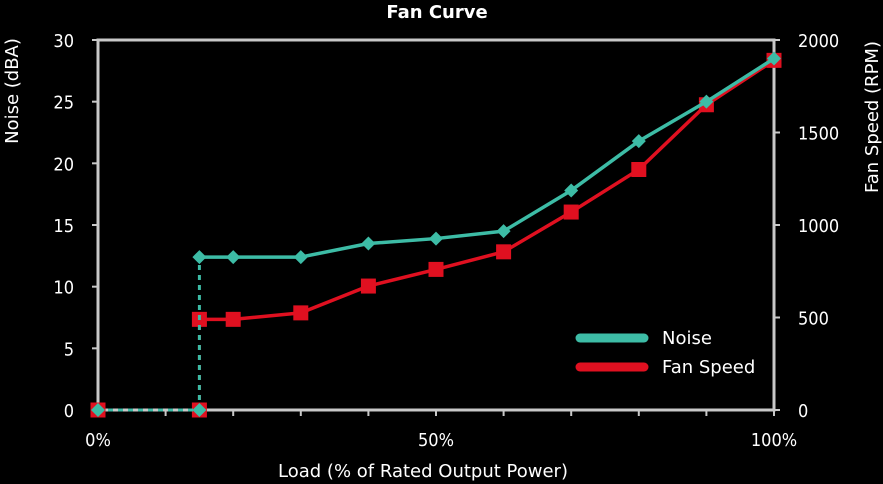  I want to click on y-left-tick-label: 30, so click(63, 41).